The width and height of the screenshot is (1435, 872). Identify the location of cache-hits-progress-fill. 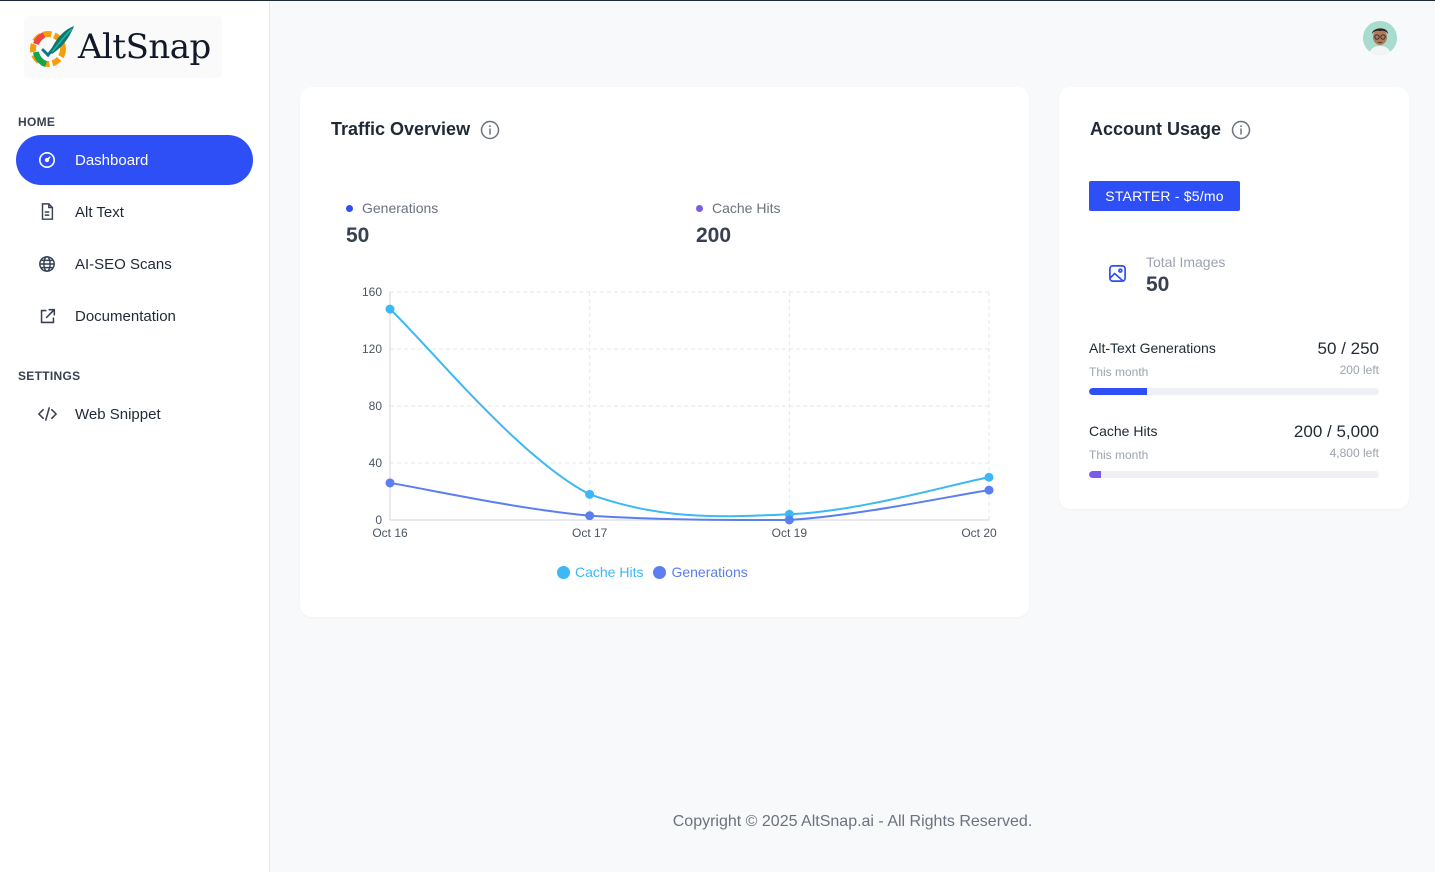
(1095, 474).